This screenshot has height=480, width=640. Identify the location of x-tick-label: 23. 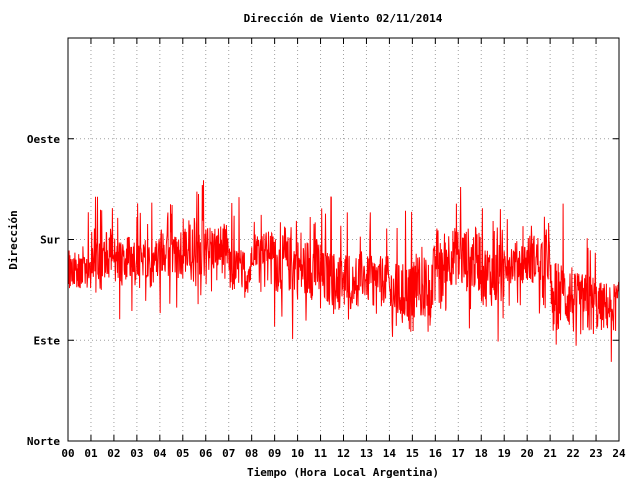
(595, 453).